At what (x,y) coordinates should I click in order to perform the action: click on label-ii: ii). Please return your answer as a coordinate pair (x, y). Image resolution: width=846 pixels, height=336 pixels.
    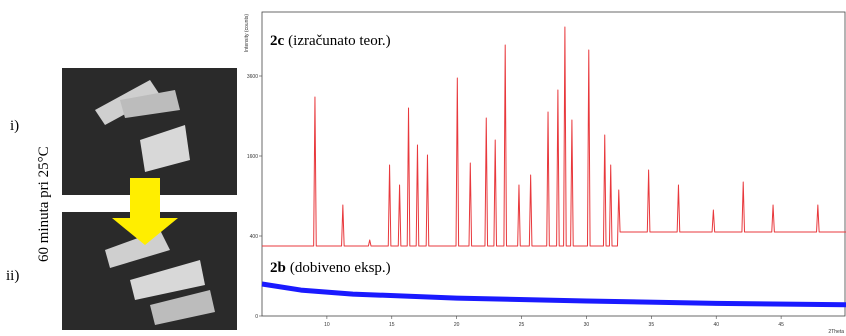
    Looking at the image, I should click on (12, 276).